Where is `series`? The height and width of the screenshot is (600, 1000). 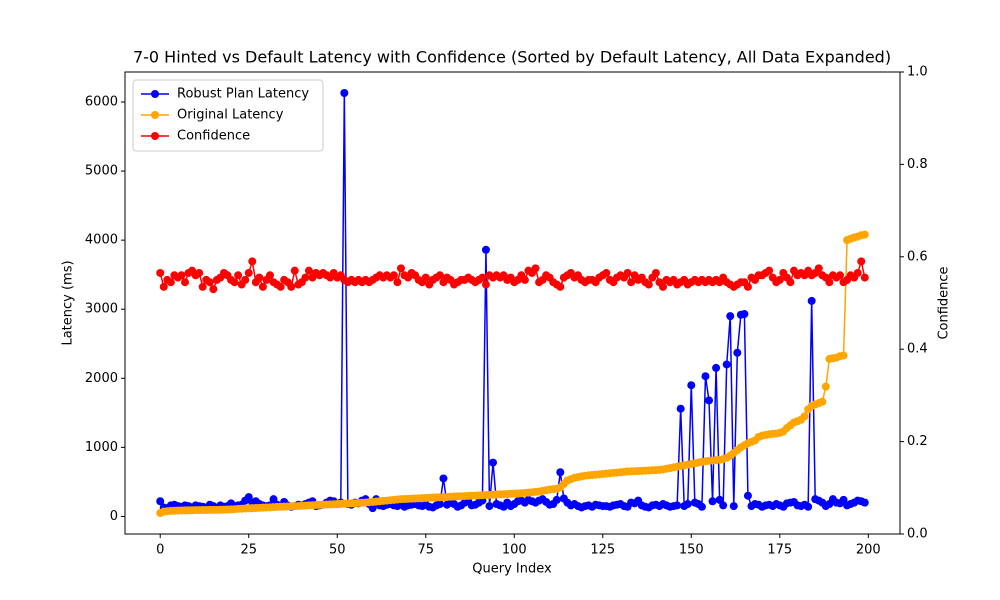 series is located at coordinates (512, 275).